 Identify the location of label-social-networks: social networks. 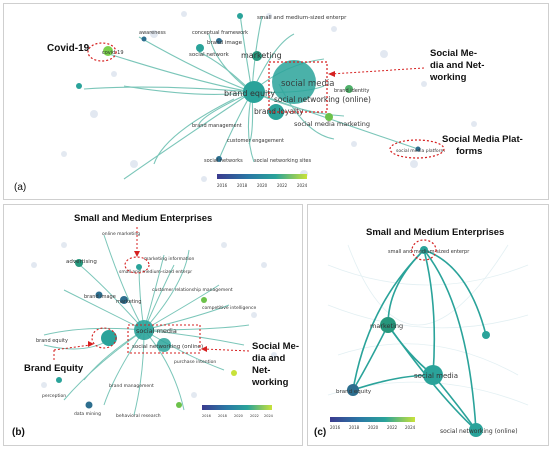
(223, 161).